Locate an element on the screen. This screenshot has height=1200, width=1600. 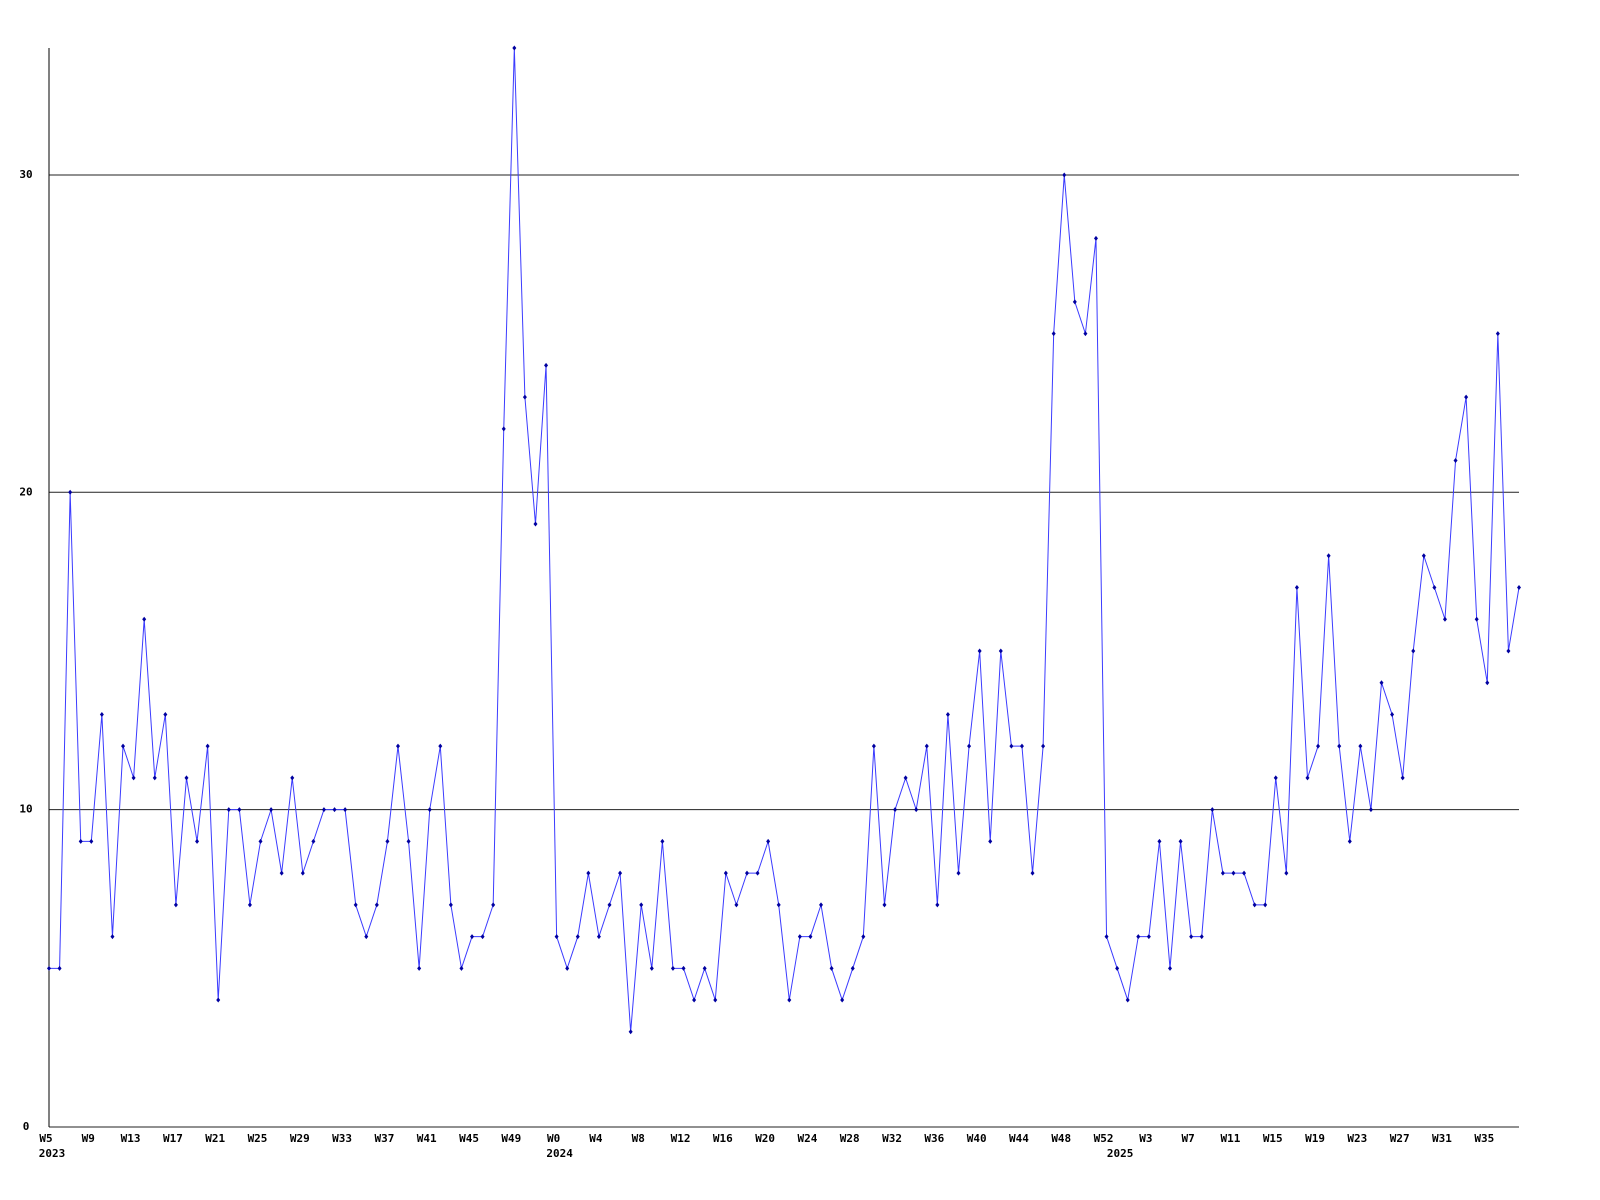
x-tick-label: W24 is located at coordinates (808, 1138).